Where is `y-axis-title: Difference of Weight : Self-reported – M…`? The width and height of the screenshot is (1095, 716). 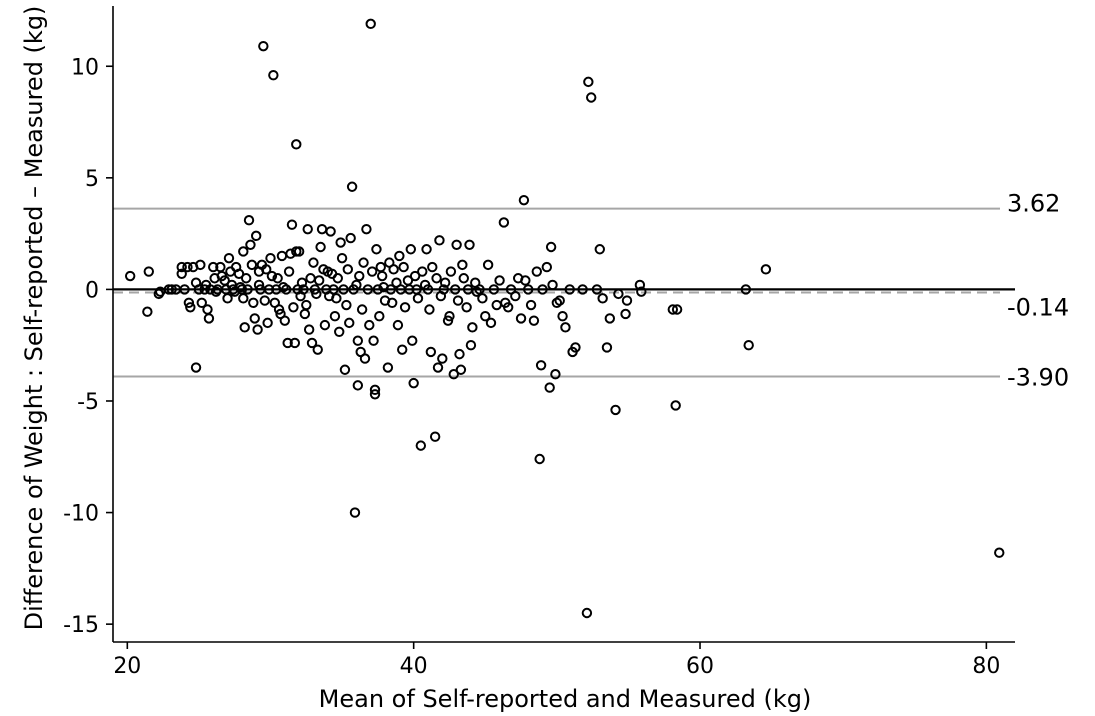 y-axis-title: Difference of Weight : Self-reported – M… is located at coordinates (34, 318).